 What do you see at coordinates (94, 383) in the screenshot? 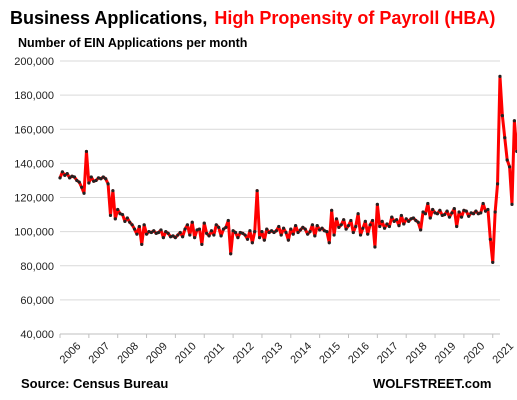
I see `source-note: Source: Census Bureau` at bounding box center [94, 383].